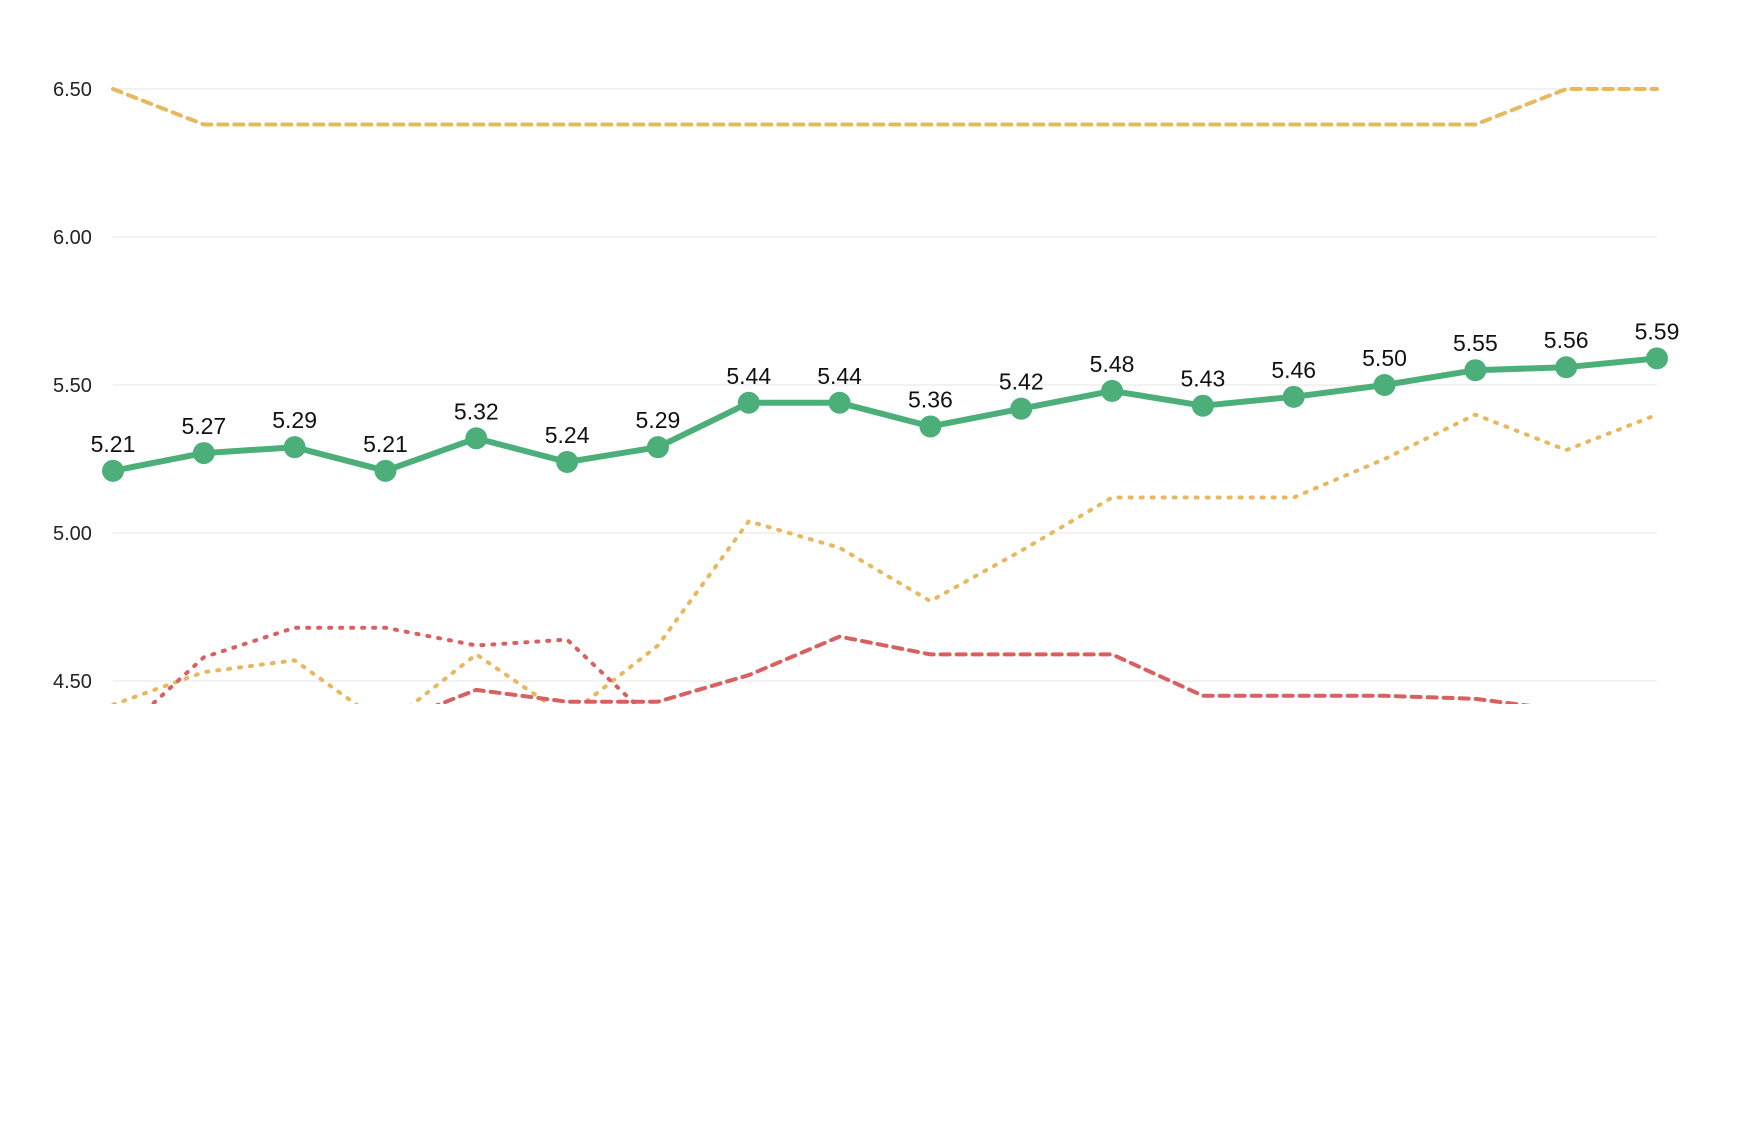 This screenshot has width=1751, height=1125. Describe the element at coordinates (930, 399) in the screenshot. I see `data-label: 5.36` at that location.